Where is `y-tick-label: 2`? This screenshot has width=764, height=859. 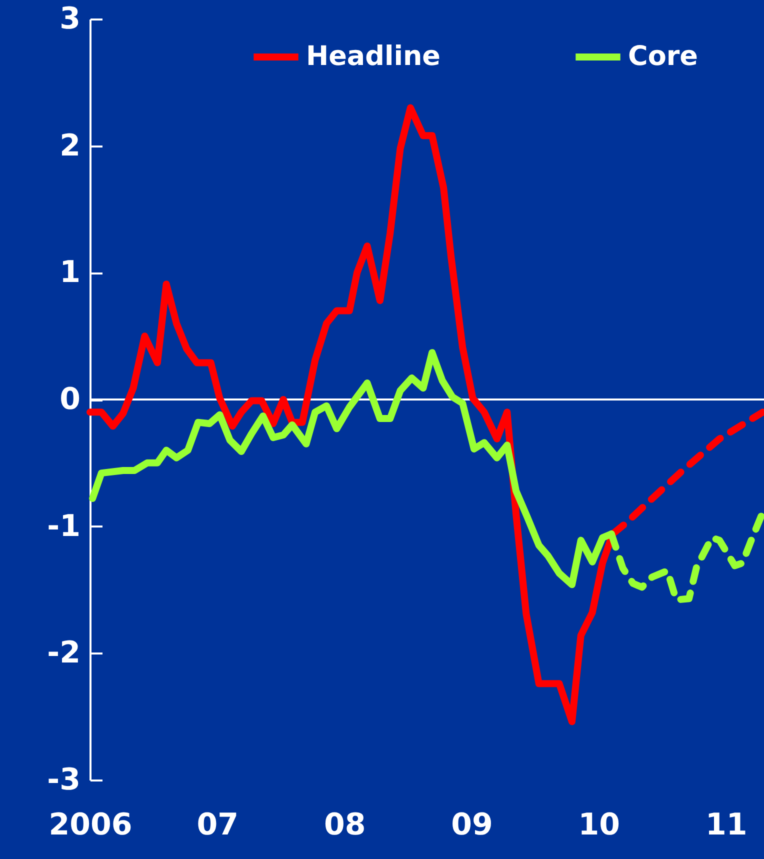 y-tick-label: 2 is located at coordinates (70, 146).